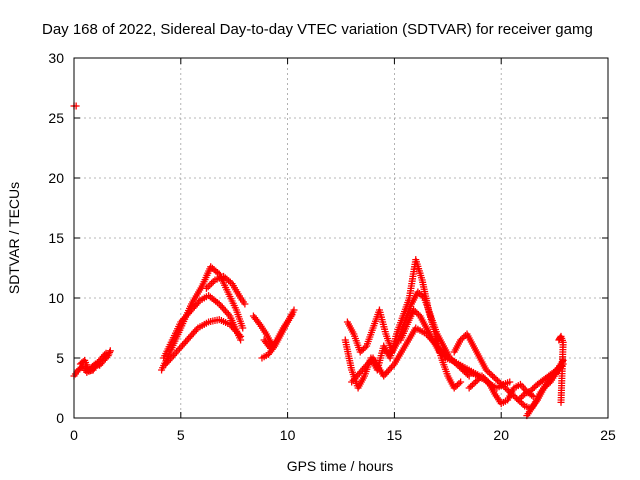 This screenshot has height=480, width=640. What do you see at coordinates (56, 178) in the screenshot?
I see `y-tick-label: 20` at bounding box center [56, 178].